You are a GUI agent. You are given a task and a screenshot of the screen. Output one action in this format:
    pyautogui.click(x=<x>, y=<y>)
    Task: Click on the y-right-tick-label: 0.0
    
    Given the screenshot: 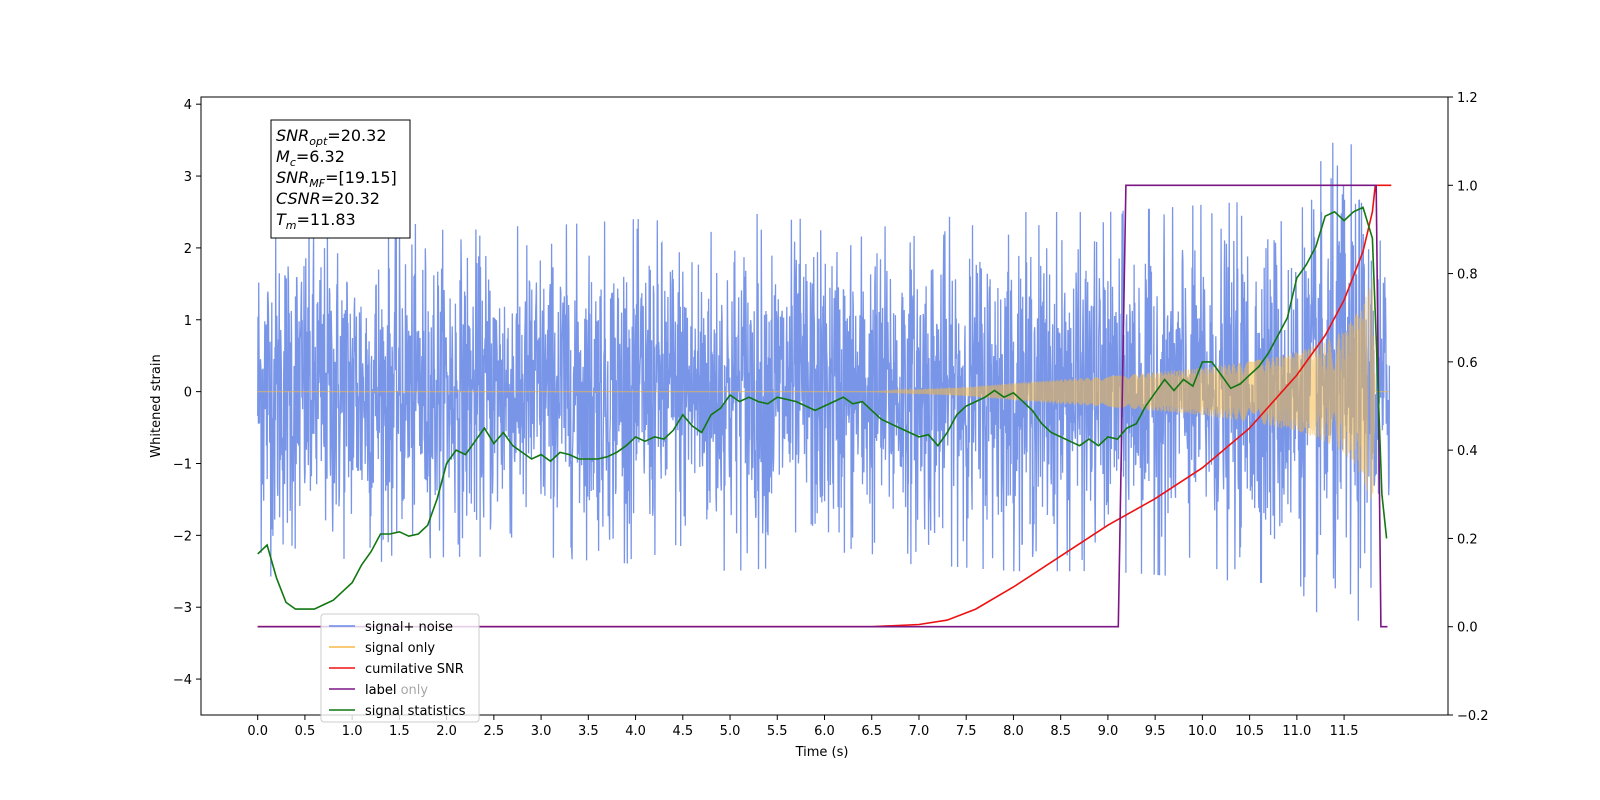 What is the action you would take?
    pyautogui.click(x=1467, y=628)
    